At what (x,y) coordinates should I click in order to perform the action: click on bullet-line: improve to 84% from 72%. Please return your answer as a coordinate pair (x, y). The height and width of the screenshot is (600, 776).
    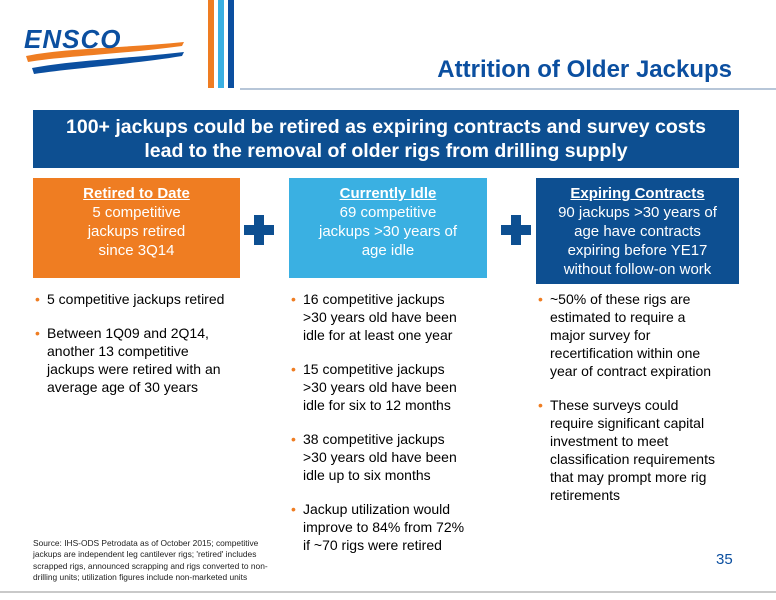
    Looking at the image, I should click on (384, 527).